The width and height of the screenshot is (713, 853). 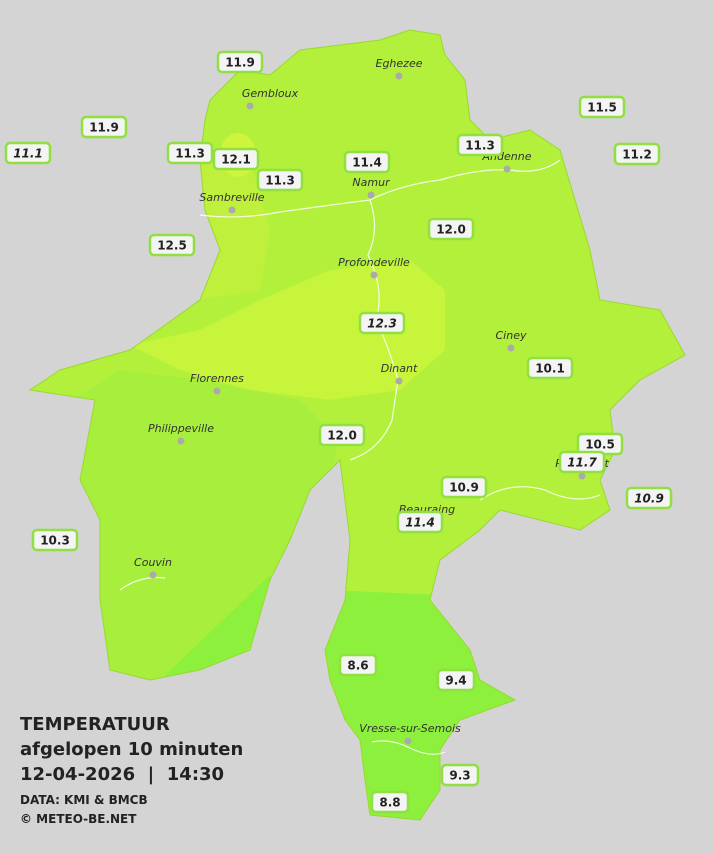 I want to click on city-label: Couvin, so click(x=153, y=562).